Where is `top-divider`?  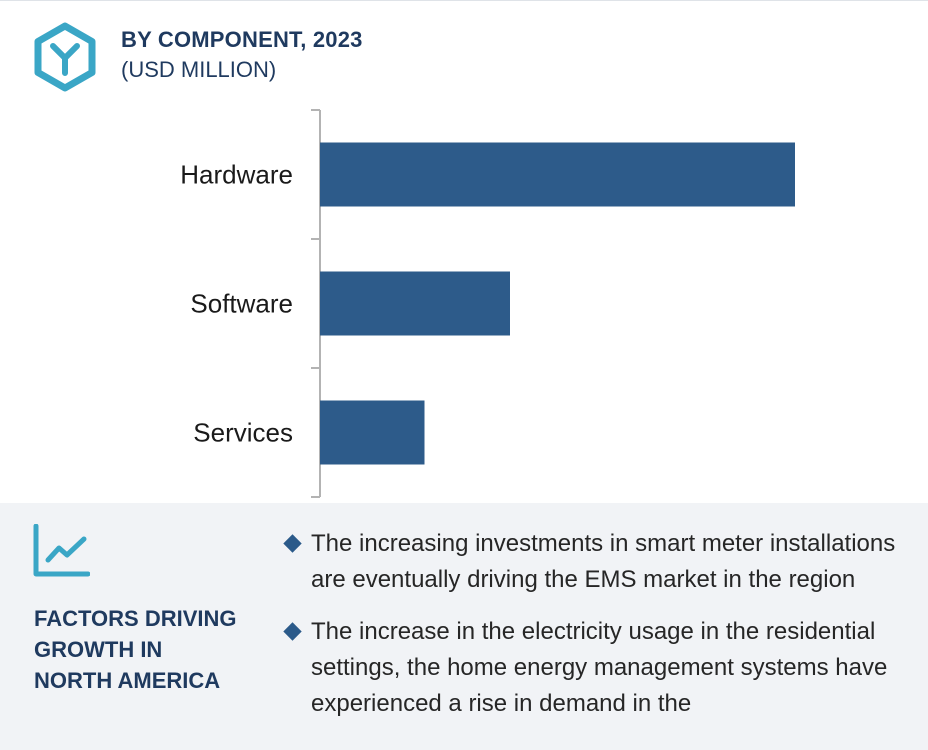
top-divider is located at coordinates (464, 0).